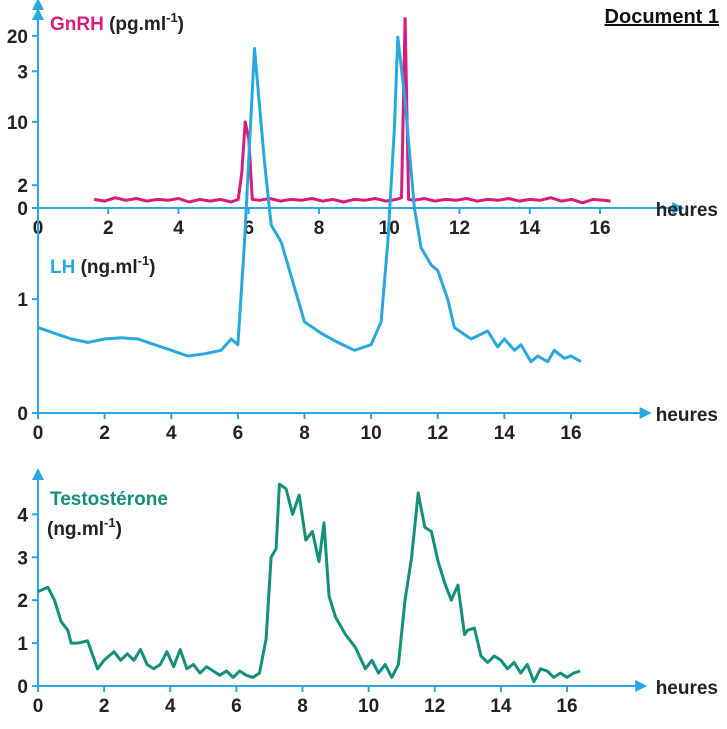  Describe the element at coordinates (62, 267) in the screenshot. I see `series-name: LH` at that location.